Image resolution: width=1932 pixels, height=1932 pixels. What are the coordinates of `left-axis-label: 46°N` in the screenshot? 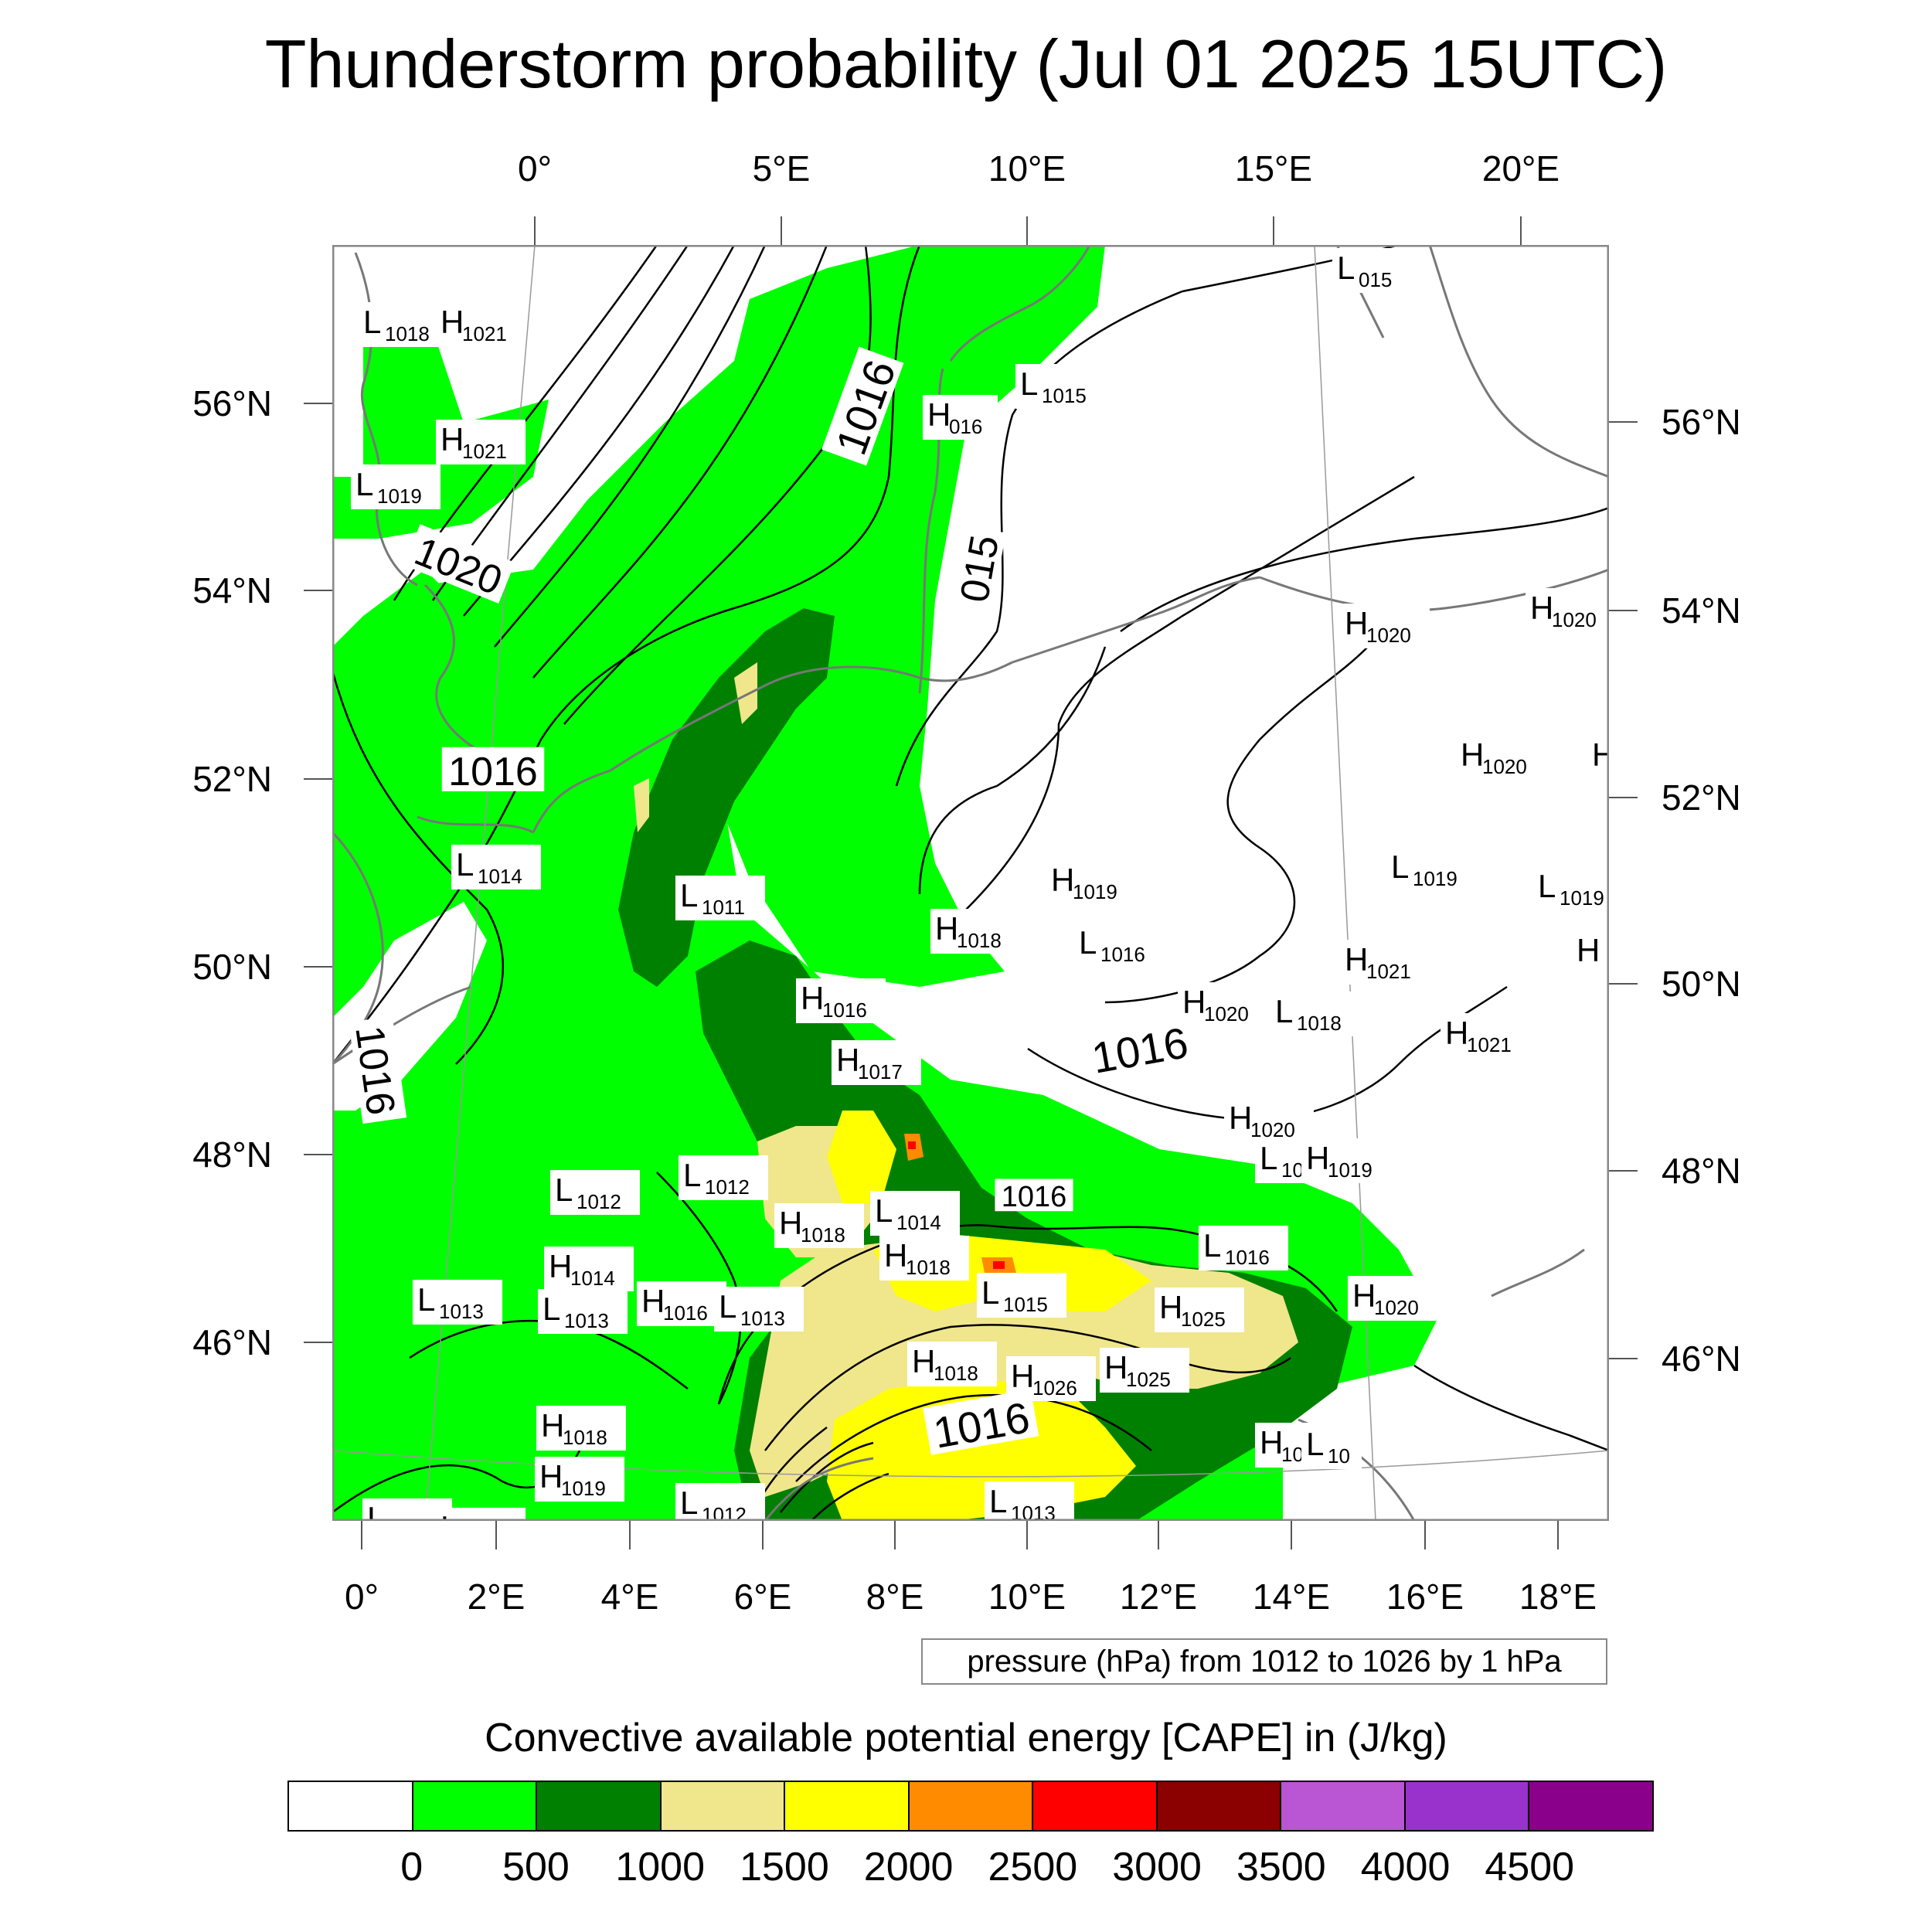 It's located at (232, 1342).